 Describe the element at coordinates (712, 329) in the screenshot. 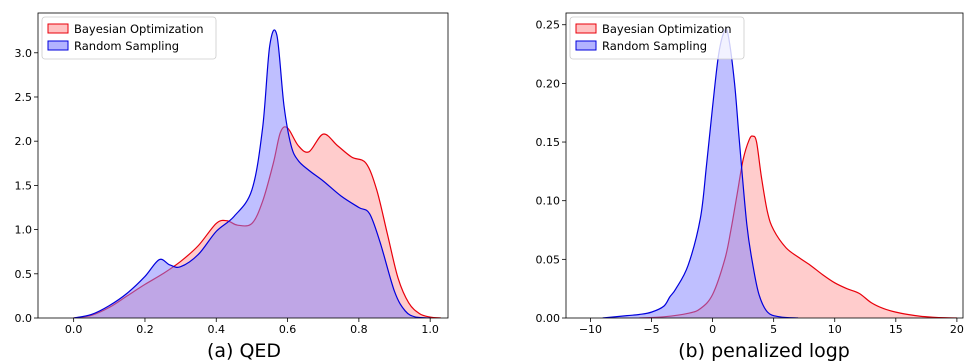

I see `x-tick-label-logp: 0` at that location.